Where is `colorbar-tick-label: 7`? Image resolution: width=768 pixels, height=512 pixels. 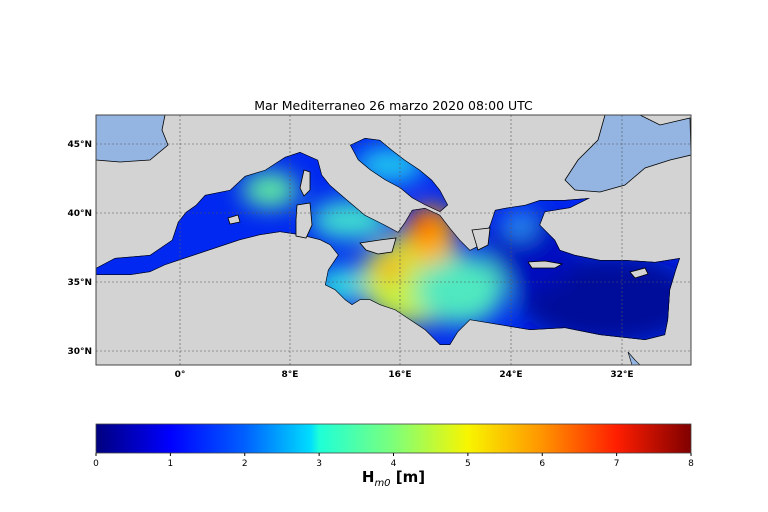 colorbar-tick-label: 7 is located at coordinates (617, 464).